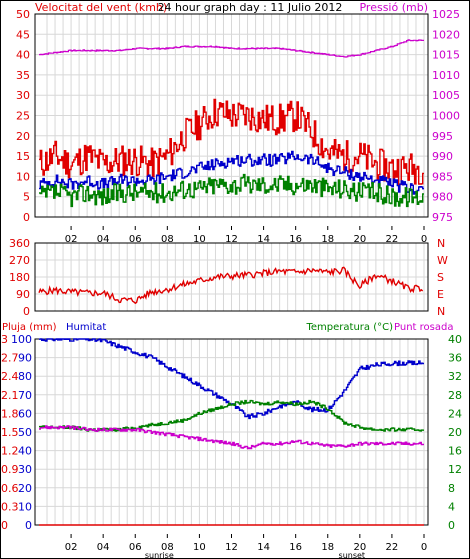 This screenshot has height=559, width=470. I want to click on direction-y-tick-360: 360, so click(19, 243).